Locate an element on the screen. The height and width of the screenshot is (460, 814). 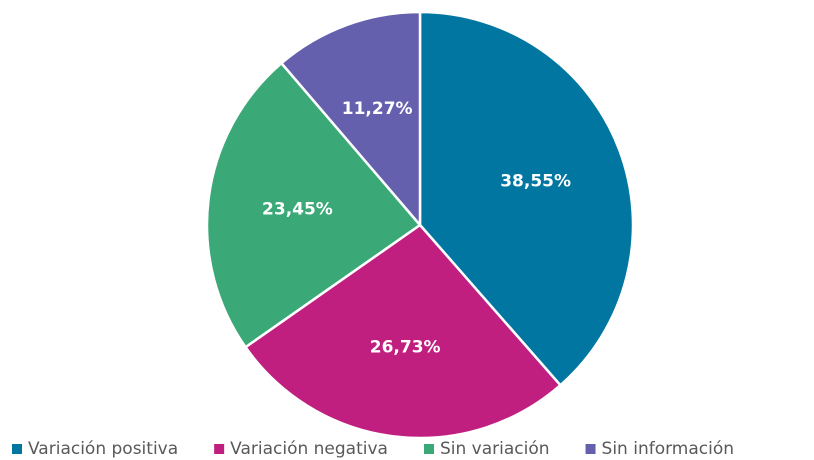
data-label: 38,55% is located at coordinates (535, 182).